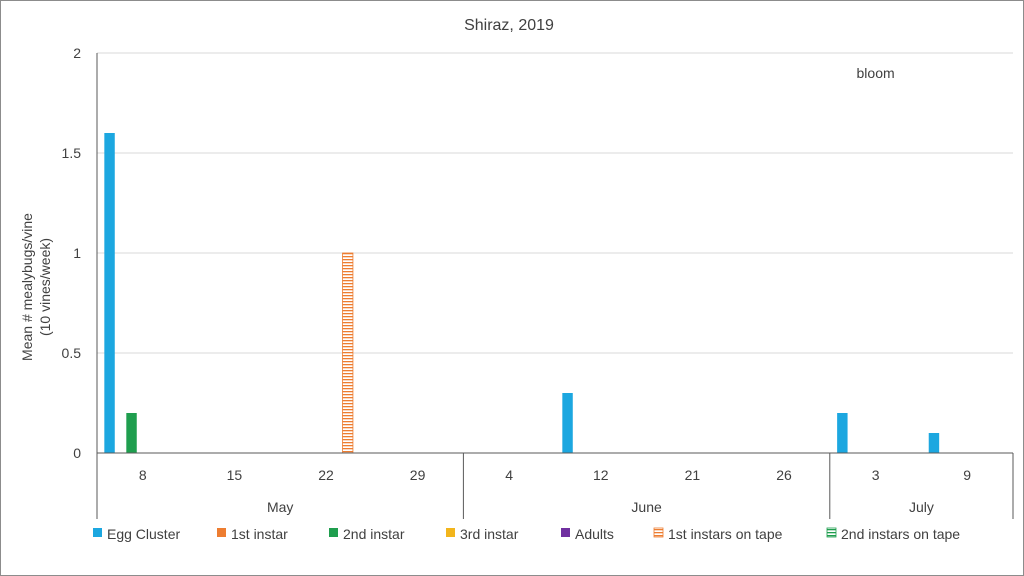 This screenshot has width=1024, height=576. Describe the element at coordinates (418, 475) in the screenshot. I see `x-tick-label: 29` at that location.